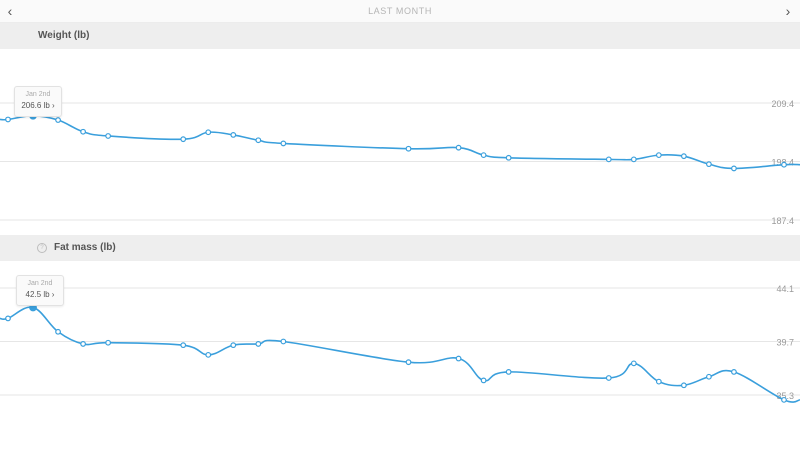 The height and width of the screenshot is (449, 800). I want to click on weight-series-line, so click(400, 142).